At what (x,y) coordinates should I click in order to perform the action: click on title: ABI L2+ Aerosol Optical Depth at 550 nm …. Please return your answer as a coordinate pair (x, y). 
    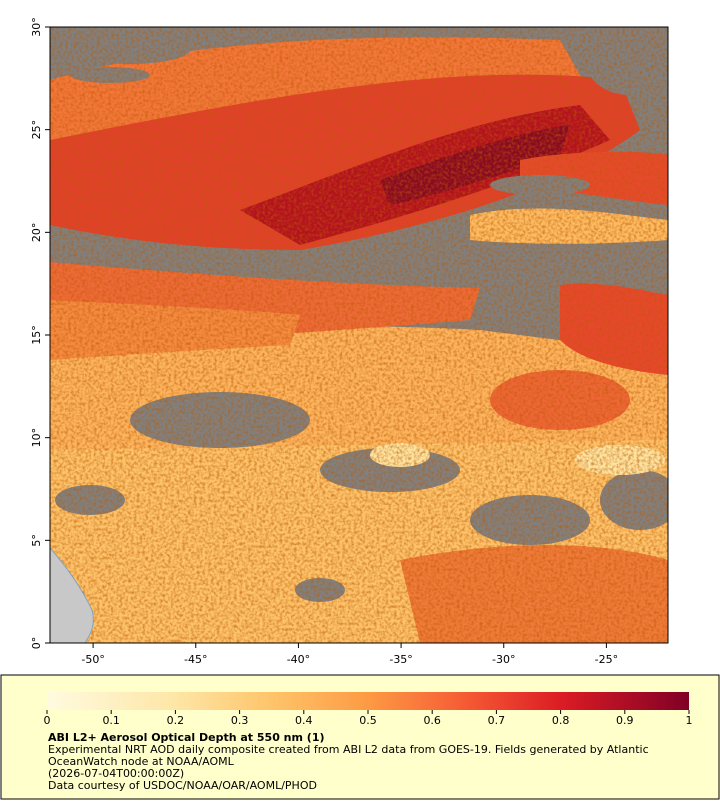
    Looking at the image, I should click on (186, 737).